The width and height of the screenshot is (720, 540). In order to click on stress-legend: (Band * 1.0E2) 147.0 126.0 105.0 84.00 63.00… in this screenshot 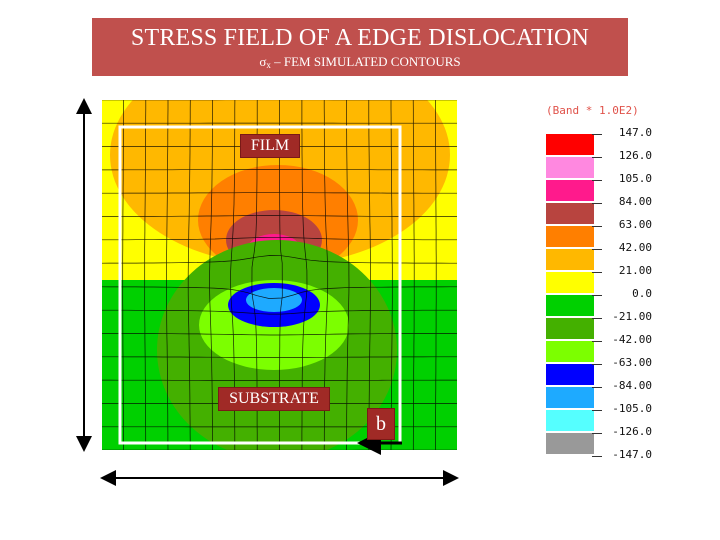, I will do `click(600, 280)`.